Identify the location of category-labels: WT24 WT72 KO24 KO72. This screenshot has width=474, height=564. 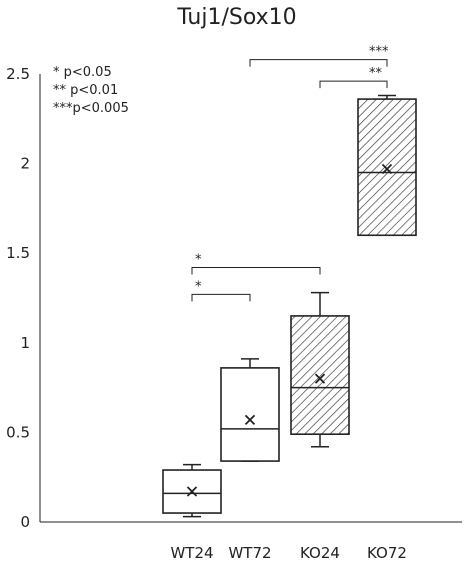
(288, 553).